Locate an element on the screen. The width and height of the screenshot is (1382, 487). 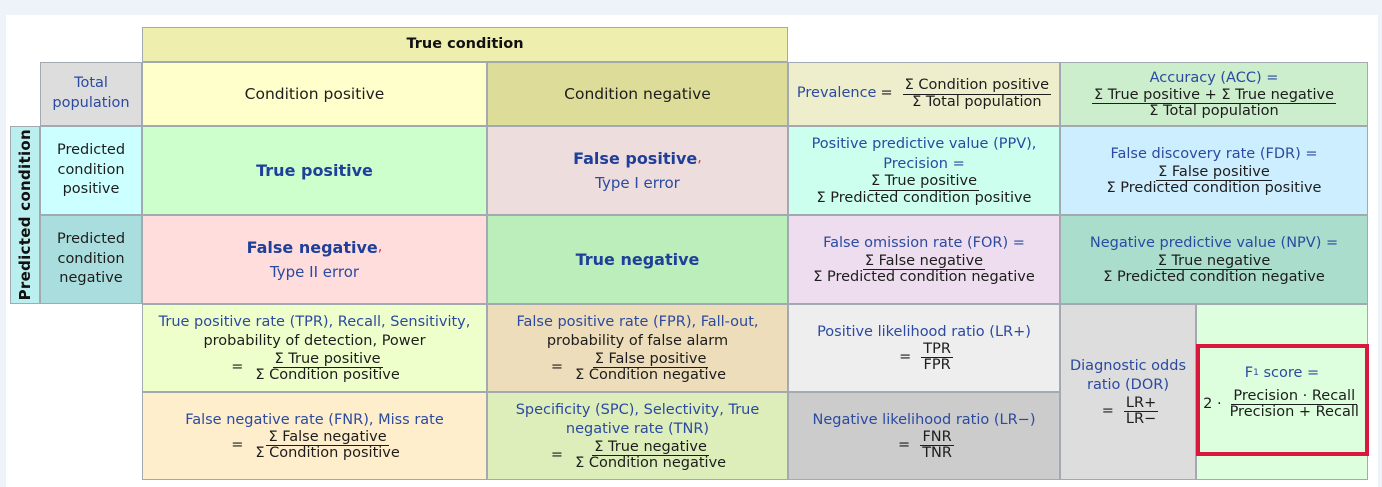
accuracy-label: Accuracy (ACC) = is located at coordinates (1214, 77).